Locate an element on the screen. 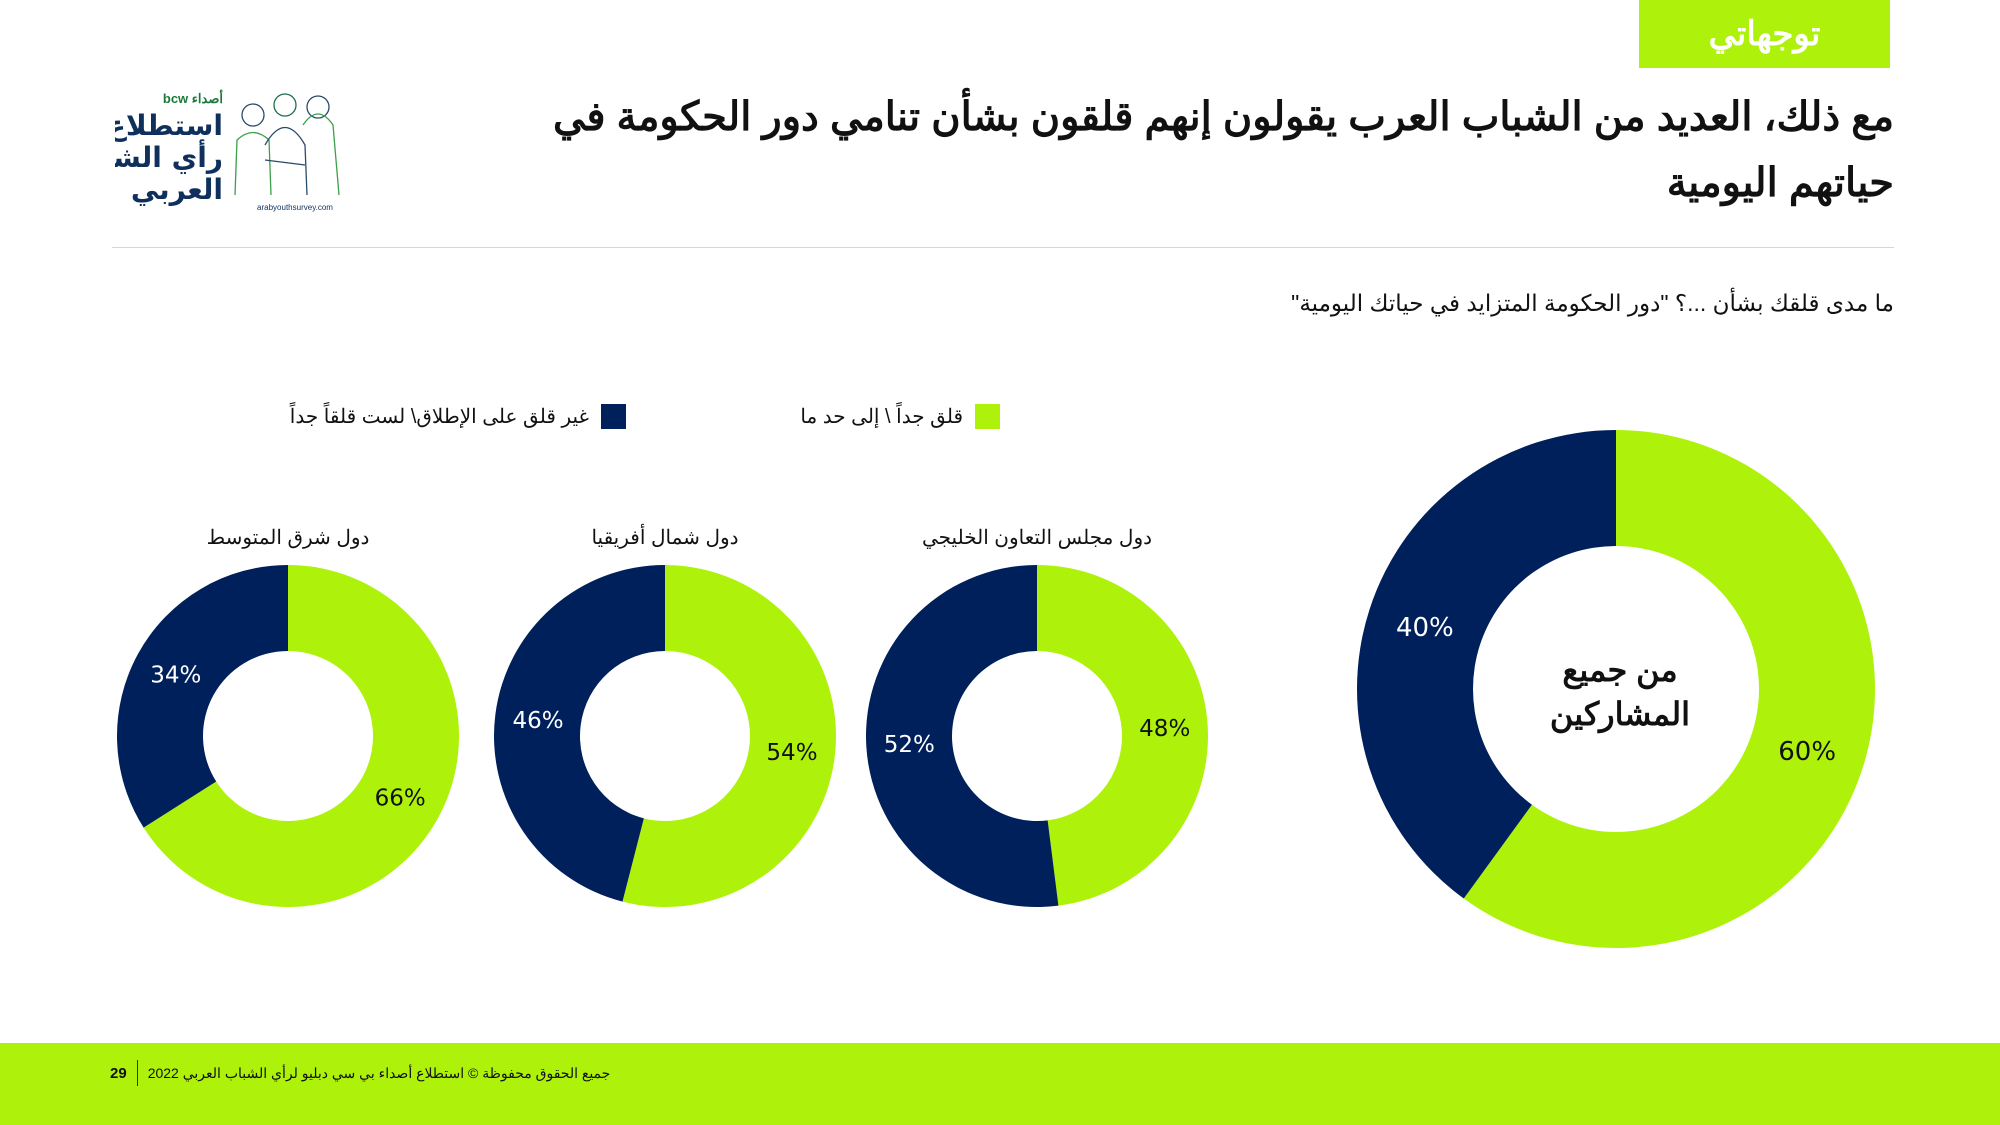 The image size is (2000, 1125). donut-0-slice-concerned is located at coordinates (1669, 689).